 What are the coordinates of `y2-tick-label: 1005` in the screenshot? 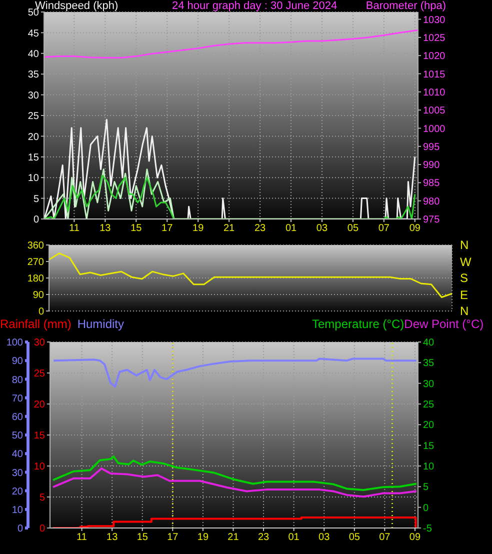 It's located at (434, 111).